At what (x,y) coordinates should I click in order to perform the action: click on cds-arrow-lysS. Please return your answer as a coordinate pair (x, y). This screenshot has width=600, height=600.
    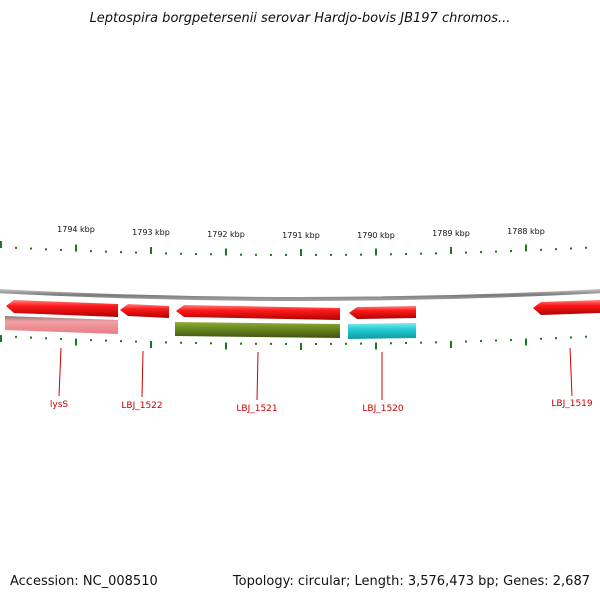
    Looking at the image, I should click on (62, 308).